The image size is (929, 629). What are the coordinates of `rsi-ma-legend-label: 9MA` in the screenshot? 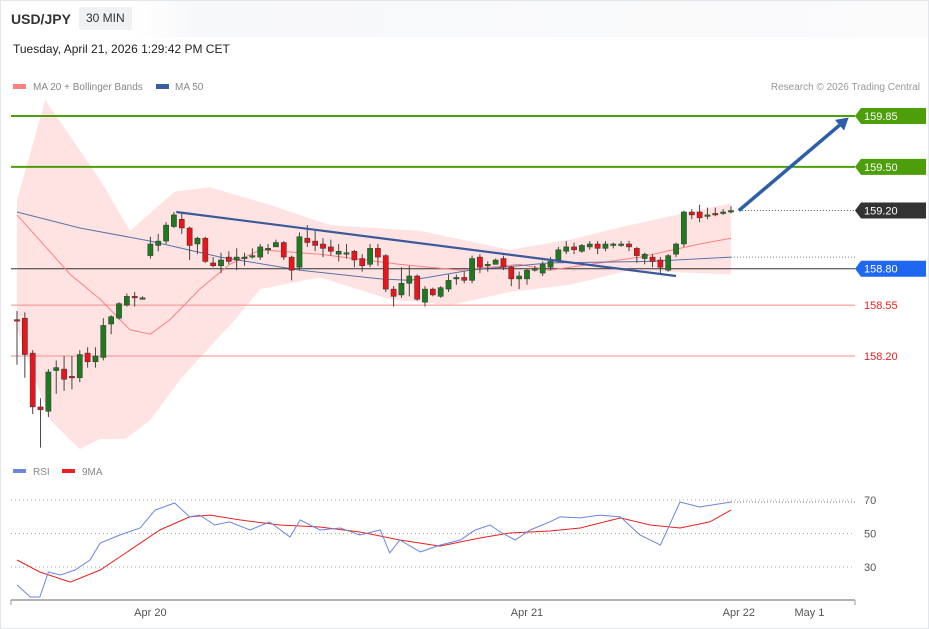 It's located at (92, 472).